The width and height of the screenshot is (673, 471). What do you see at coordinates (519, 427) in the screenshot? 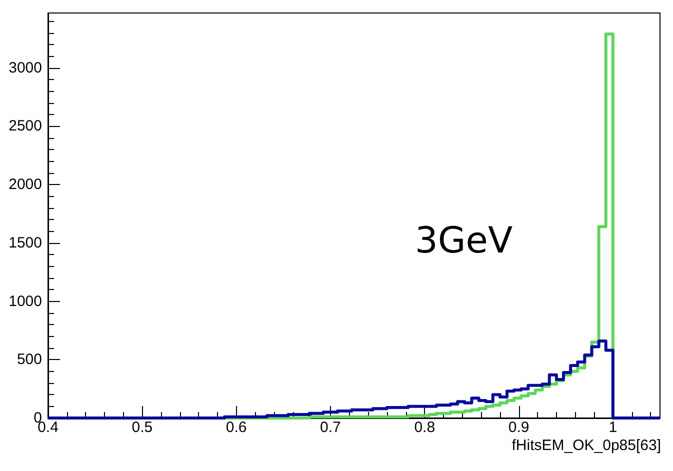
I see `x-tick-label: 0.9` at bounding box center [519, 427].